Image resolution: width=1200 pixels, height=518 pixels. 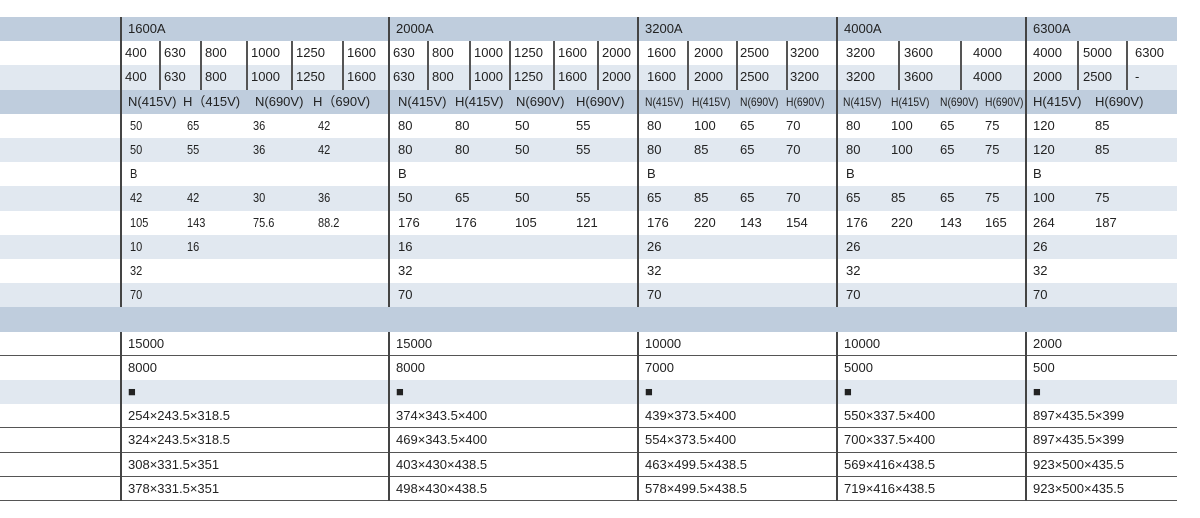 I want to click on spec-value: 15000, so click(x=414, y=343).